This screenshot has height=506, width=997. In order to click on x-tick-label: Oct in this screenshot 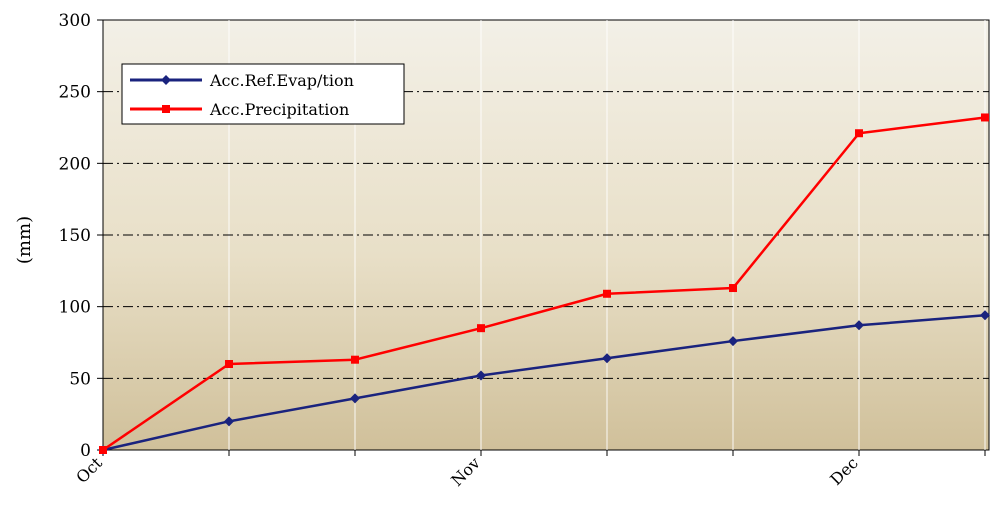, I will do `click(89, 470)`.